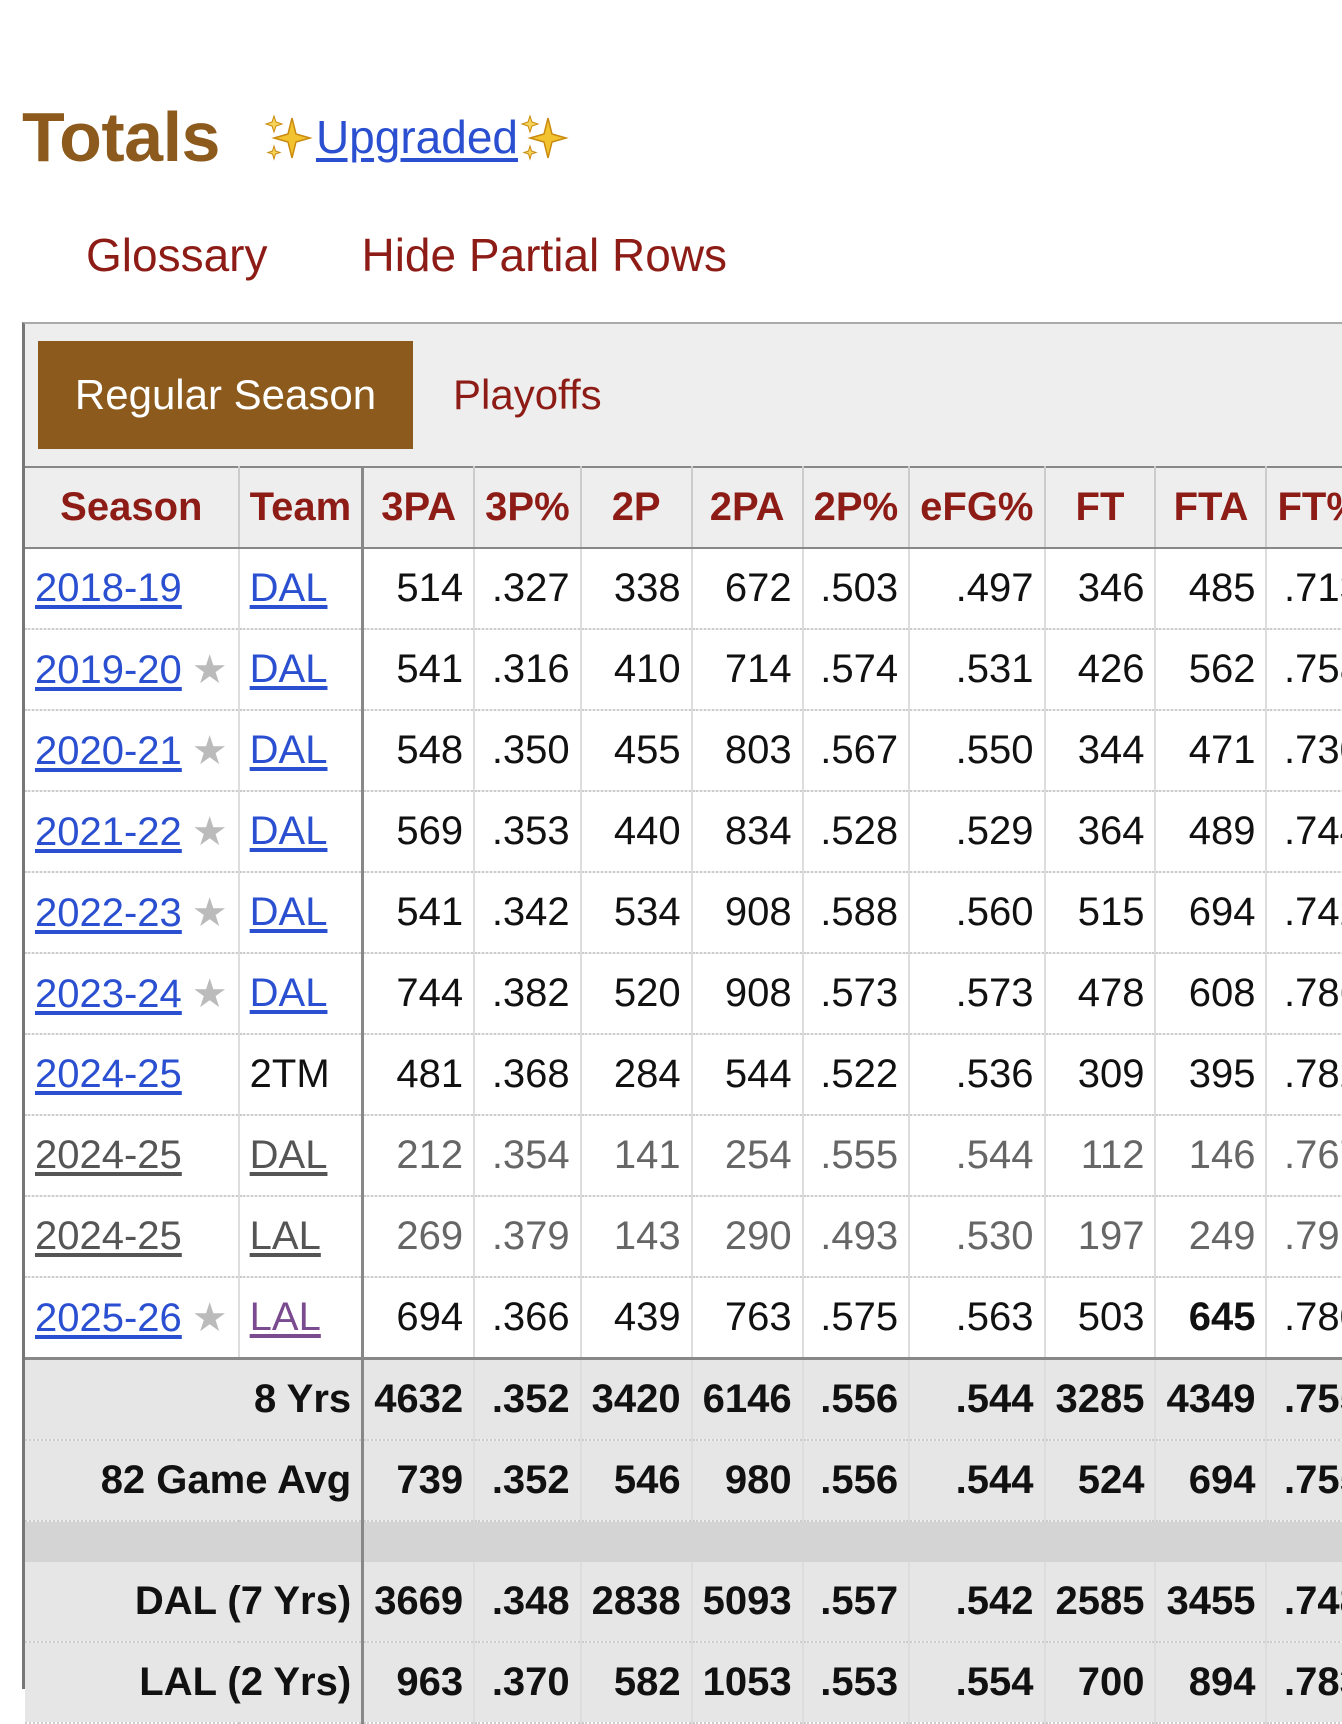 The width and height of the screenshot is (1342, 1724). What do you see at coordinates (419, 913) in the screenshot?
I see `stat-cell: 541` at bounding box center [419, 913].